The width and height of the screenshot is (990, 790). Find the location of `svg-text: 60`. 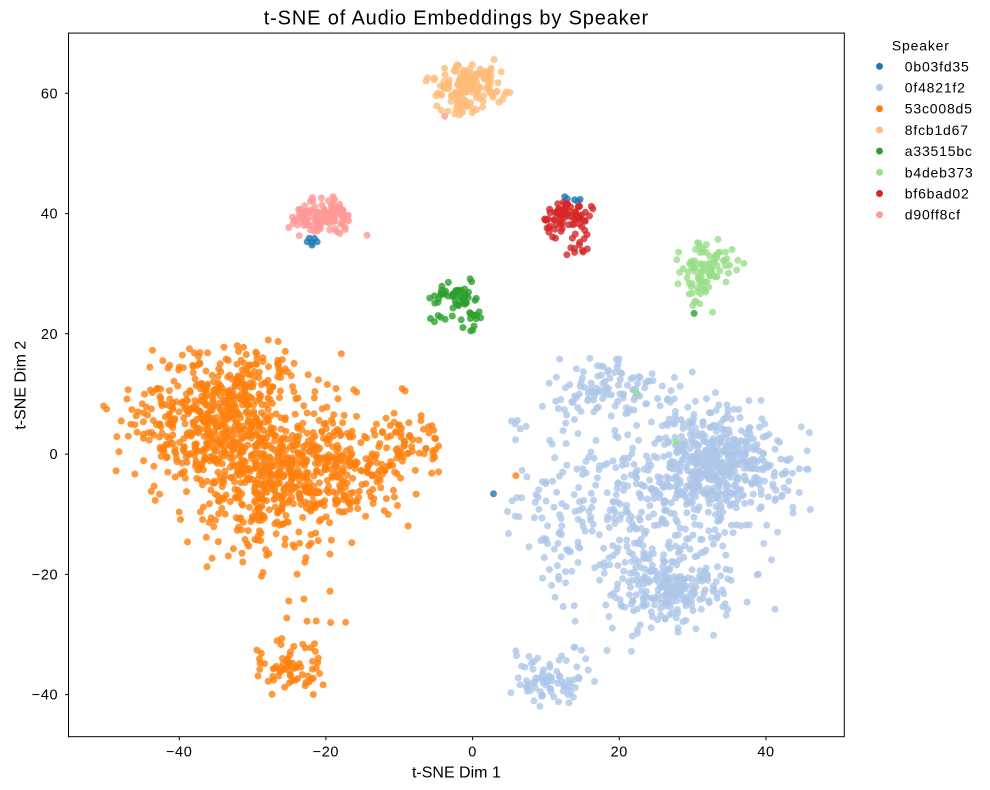

svg-text: 60 is located at coordinates (49, 94).